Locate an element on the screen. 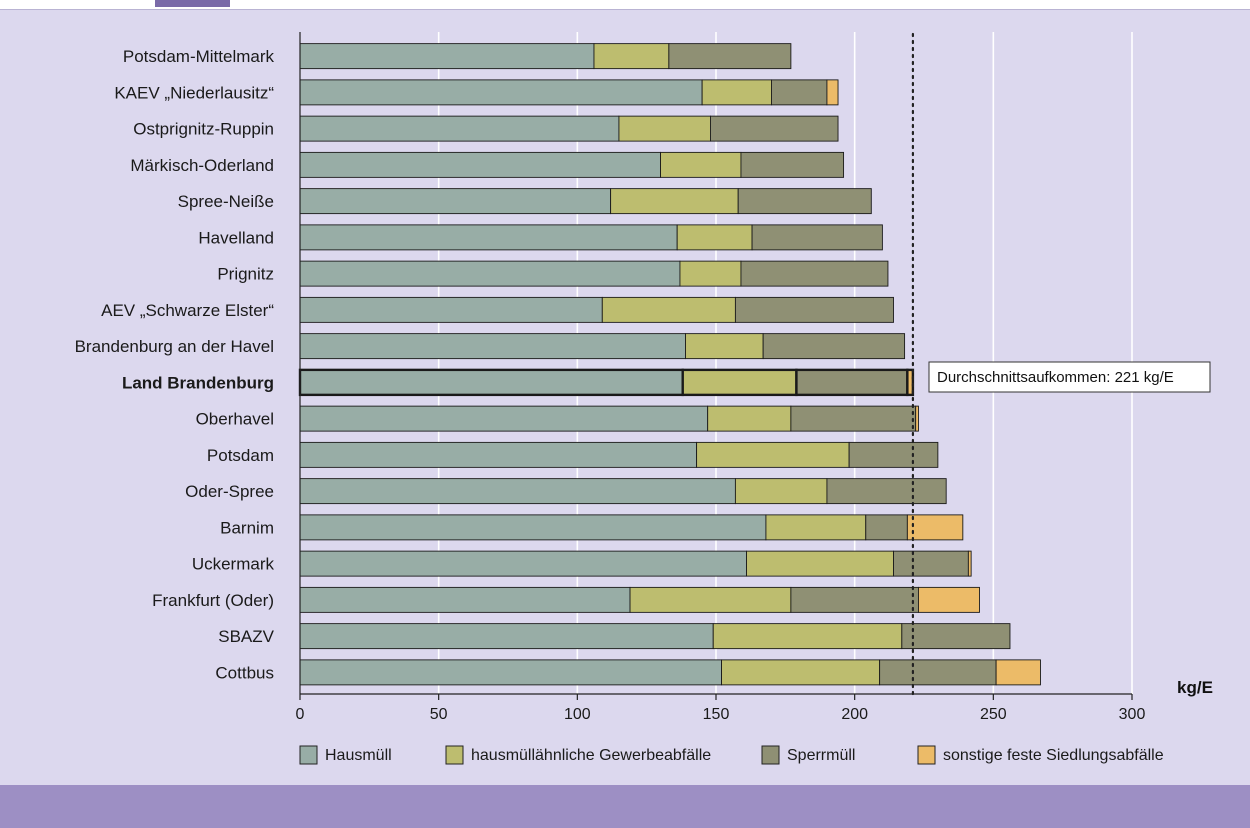 This screenshot has height=828, width=1250. bar-row-uckermark is located at coordinates (635, 563).